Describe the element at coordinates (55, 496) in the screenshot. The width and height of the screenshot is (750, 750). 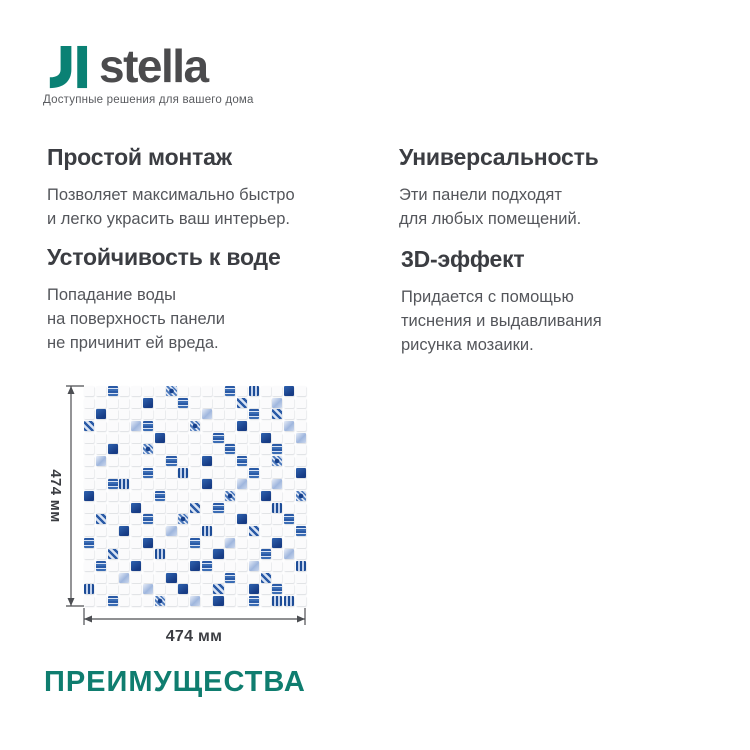
I see `height-dimension-label: 474 мм` at that location.